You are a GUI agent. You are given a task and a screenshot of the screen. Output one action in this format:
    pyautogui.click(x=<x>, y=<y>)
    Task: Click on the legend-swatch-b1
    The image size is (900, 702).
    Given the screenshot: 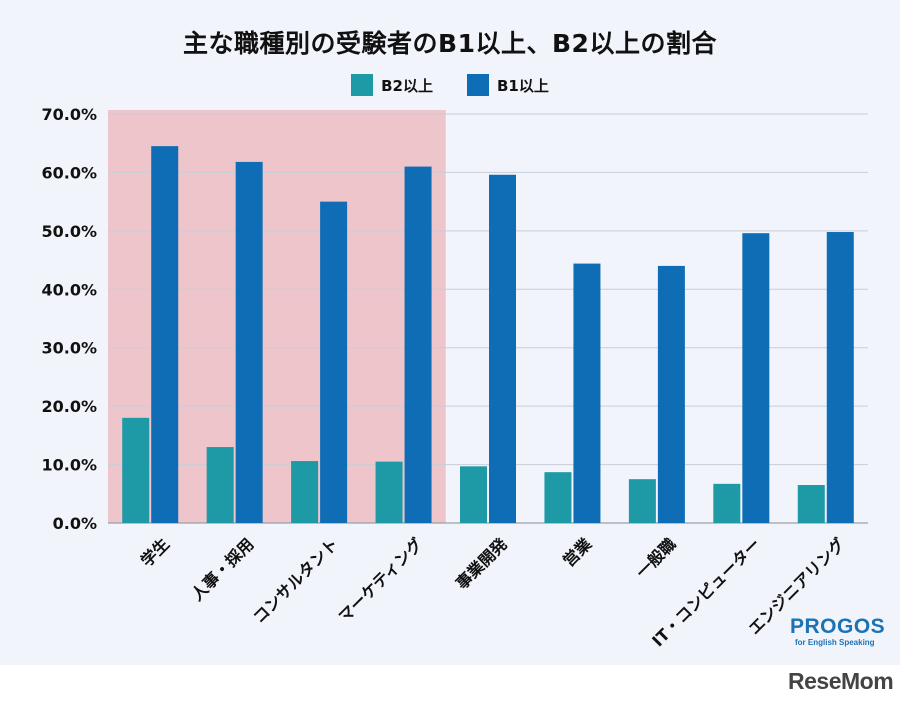 What is the action you would take?
    pyautogui.click(x=478, y=85)
    